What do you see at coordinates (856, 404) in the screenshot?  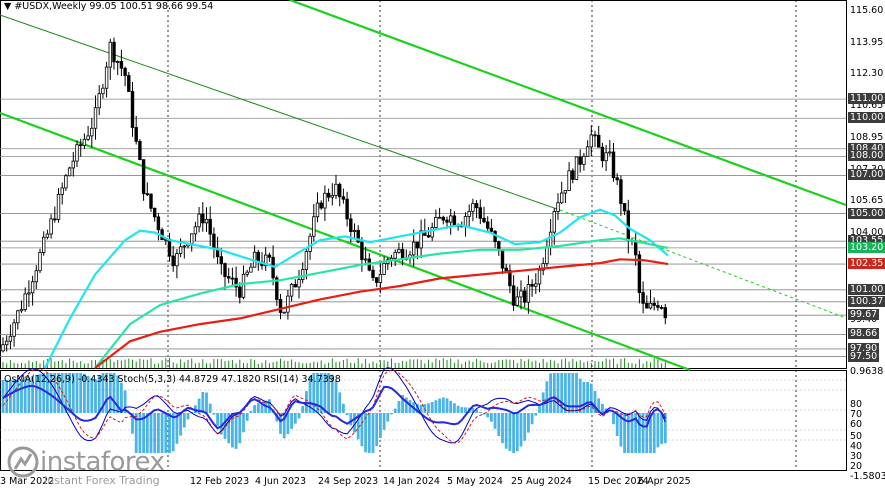 I see `oscillator-axis-label: 80` at bounding box center [856, 404].